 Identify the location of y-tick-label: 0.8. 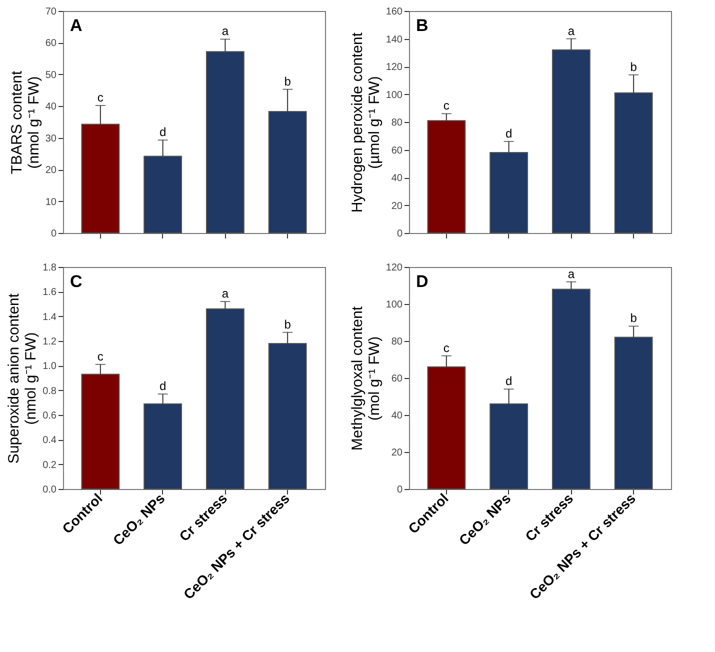
(49, 391).